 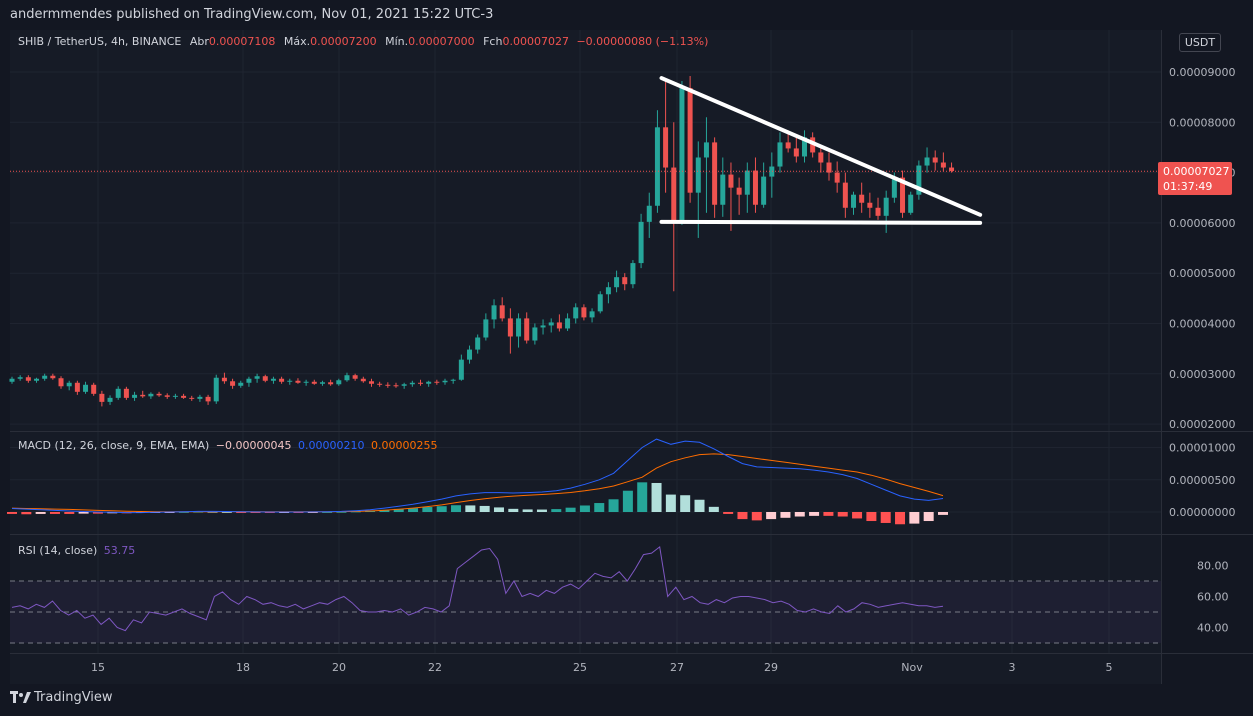 I want to click on macd-tick-label: 0.00000500, so click(x=1202, y=480).